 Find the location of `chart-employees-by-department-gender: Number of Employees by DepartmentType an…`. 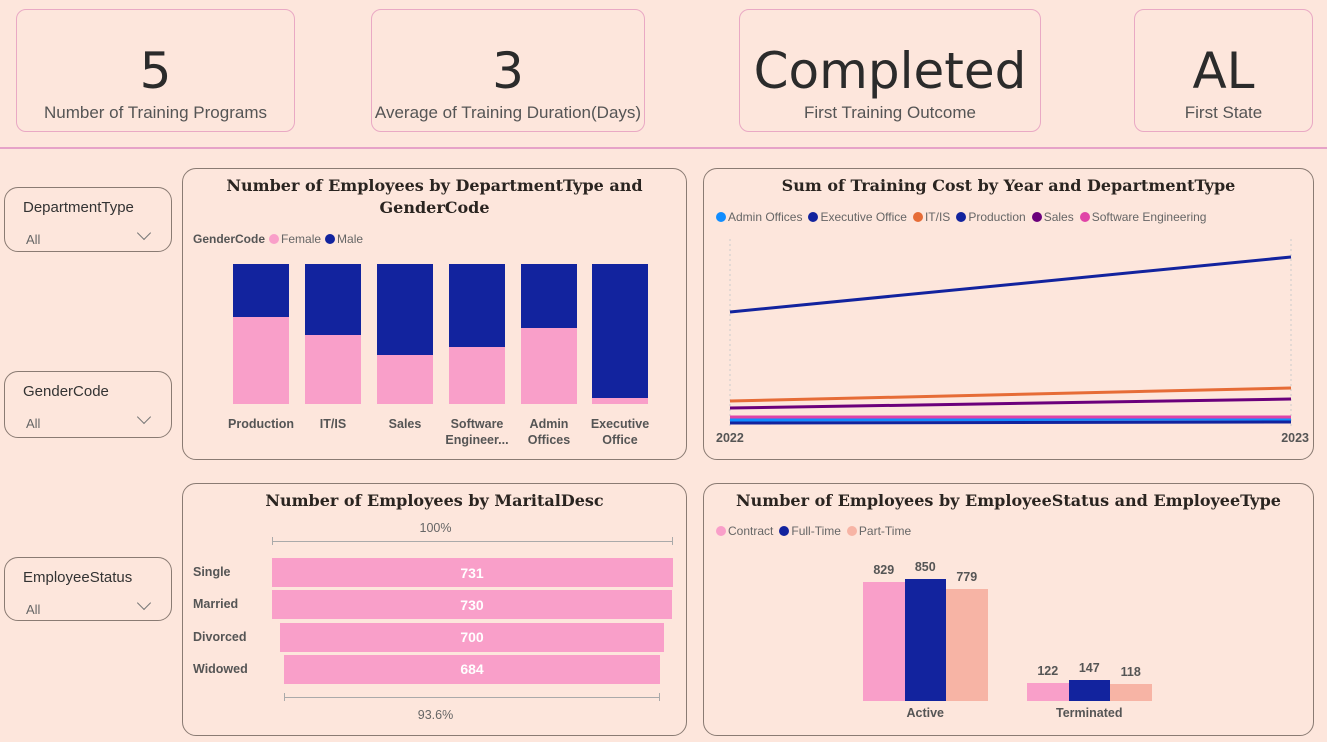

chart-employees-by-department-gender: Number of Employees by DepartmentType an… is located at coordinates (434, 314).